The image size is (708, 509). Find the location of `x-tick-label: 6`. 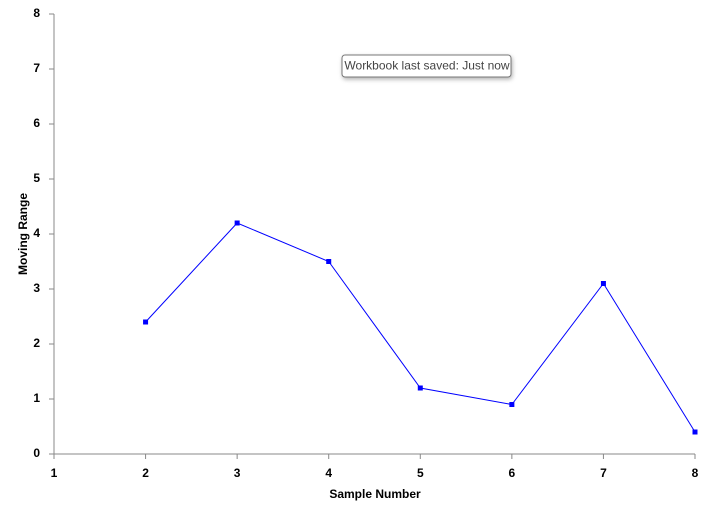

x-tick-label: 6 is located at coordinates (512, 473).